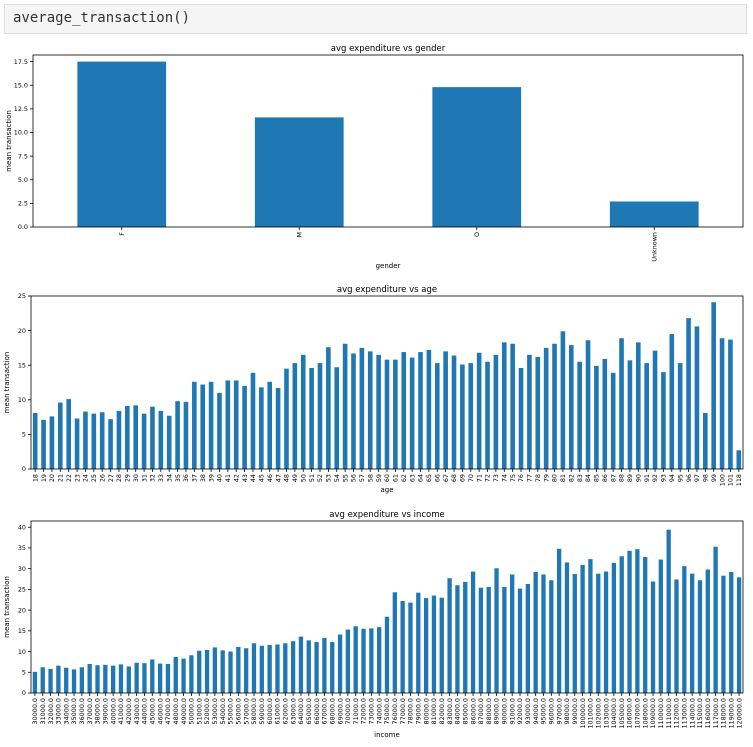 This screenshot has height=747, width=753. Describe the element at coordinates (69, 478) in the screenshot. I see `x-tick-label: 22` at that location.